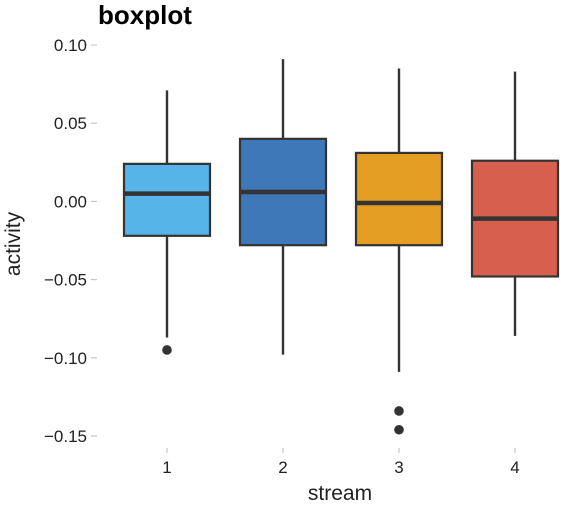 This screenshot has width=588, height=506. Describe the element at coordinates (340, 493) in the screenshot. I see `x-axis-title: stream` at that location.